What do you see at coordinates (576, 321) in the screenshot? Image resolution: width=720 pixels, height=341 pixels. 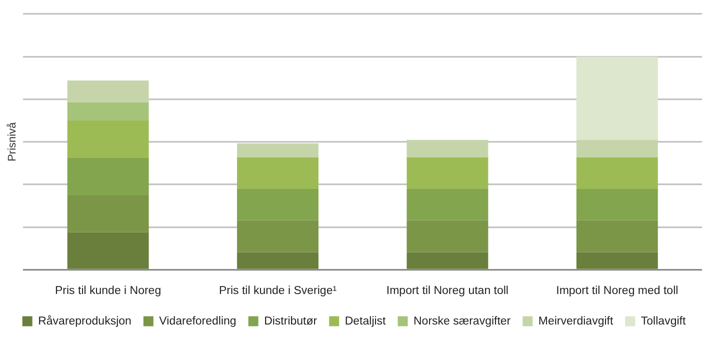 I see `legend-label: Meirverdiavgift` at bounding box center [576, 321].